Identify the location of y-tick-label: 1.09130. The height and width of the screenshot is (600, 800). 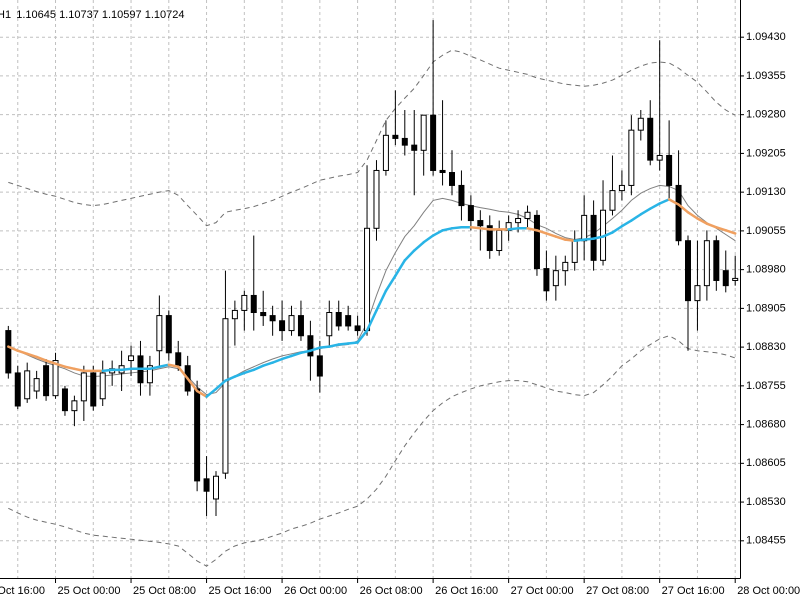
(766, 192).